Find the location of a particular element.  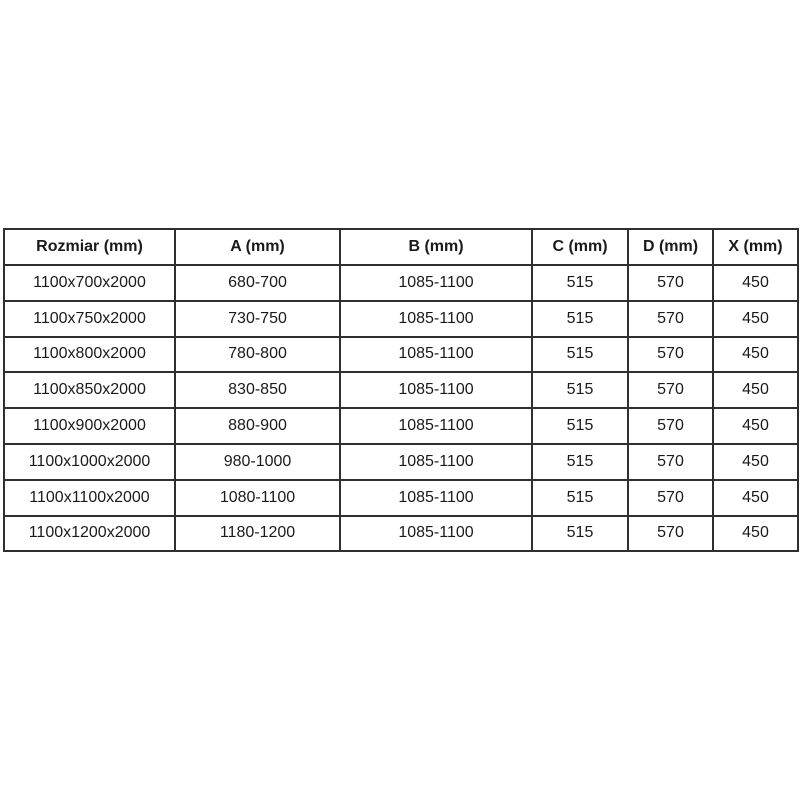

table-cell: 1100x1000x2000 is located at coordinates (89, 461).